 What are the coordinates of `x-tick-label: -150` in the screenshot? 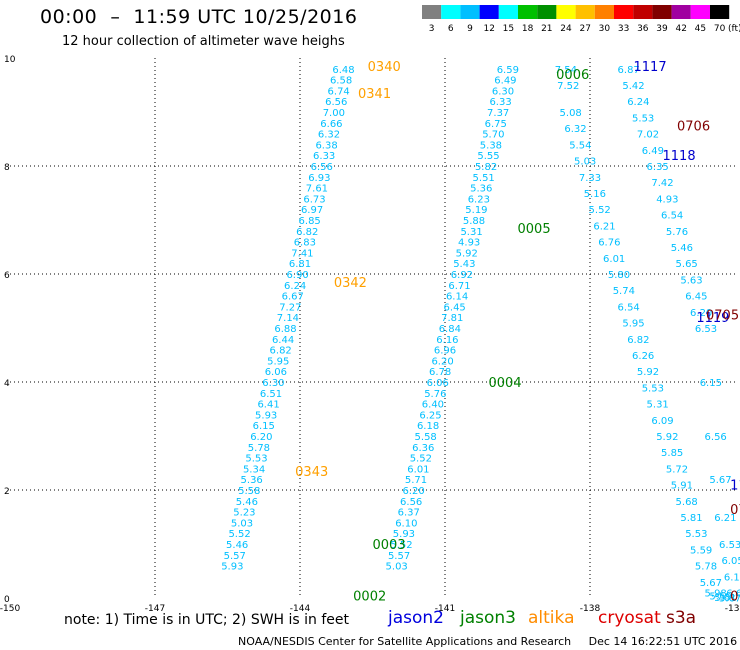 It's located at (10, 609).